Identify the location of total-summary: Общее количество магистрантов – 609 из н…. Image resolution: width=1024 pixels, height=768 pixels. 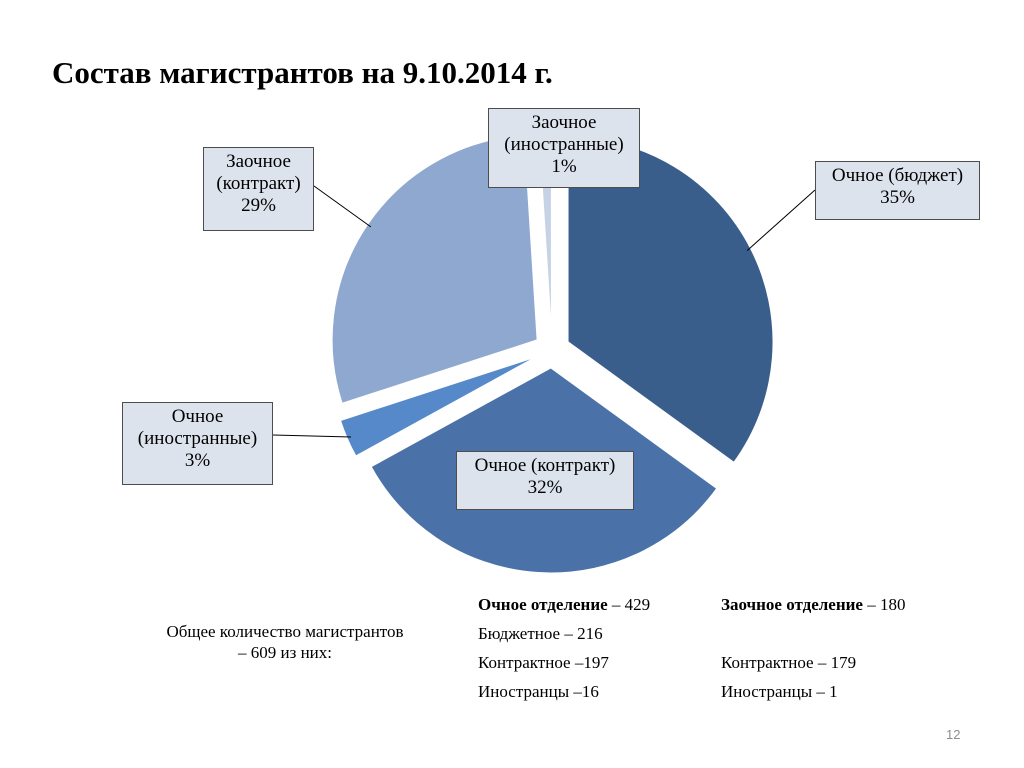
(285, 642).